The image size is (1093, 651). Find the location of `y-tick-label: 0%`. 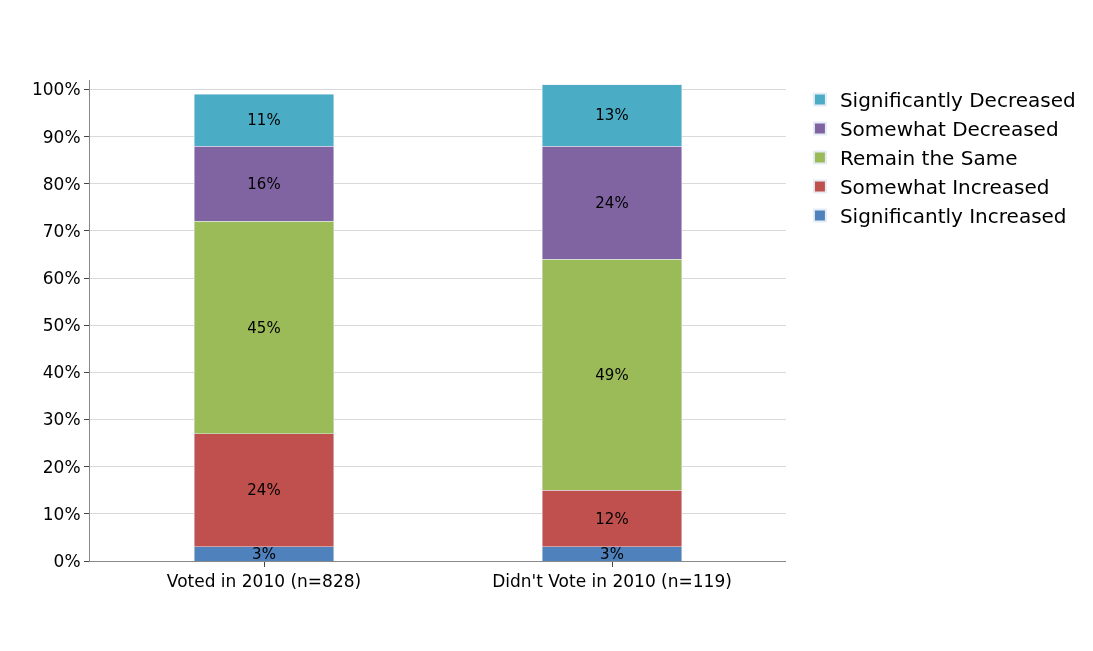

y-tick-label: 0% is located at coordinates (67, 560).